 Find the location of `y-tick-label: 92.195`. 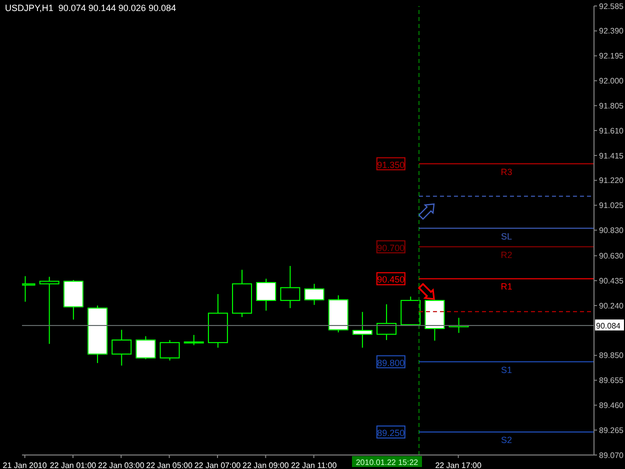

y-tick-label: 92.195 is located at coordinates (611, 56).